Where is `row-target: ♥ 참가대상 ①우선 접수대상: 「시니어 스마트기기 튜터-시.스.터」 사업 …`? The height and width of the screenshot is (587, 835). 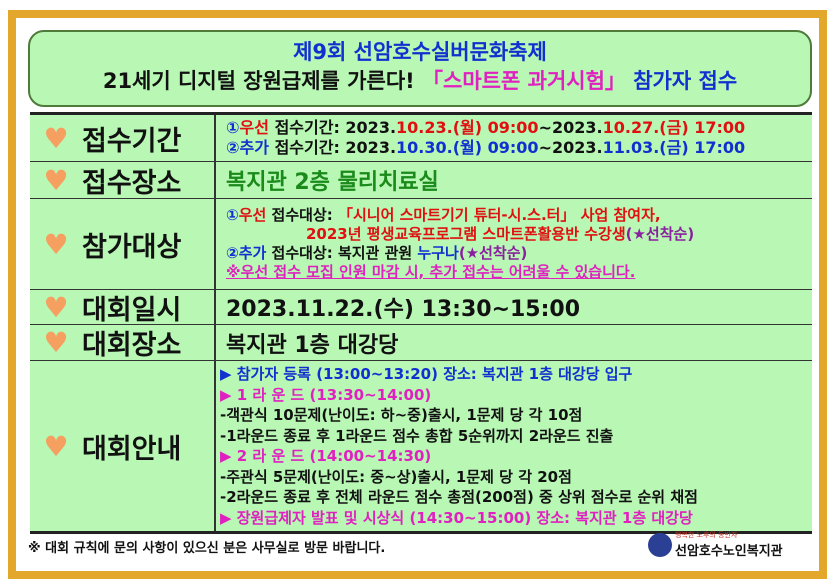 row-target: ♥ 참가대상 ①우선 접수대상: 「시니어 스마트기기 튜터-시.스.터」 사업 … is located at coordinates (421, 244).